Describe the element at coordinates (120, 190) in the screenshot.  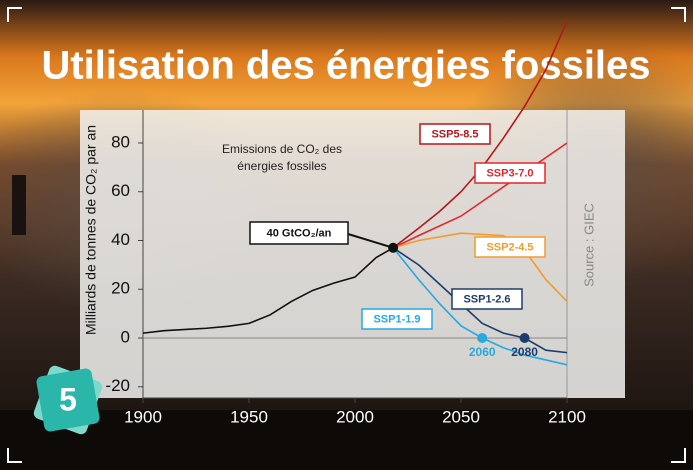
I see `y-tick-label: 60` at that location.